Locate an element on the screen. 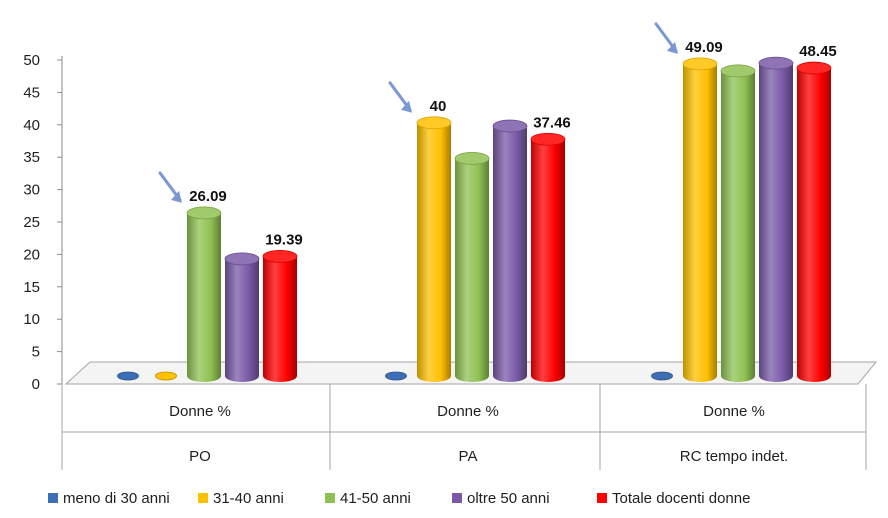 This screenshot has height=518, width=888. y-tick-label: 0 is located at coordinates (36, 384).